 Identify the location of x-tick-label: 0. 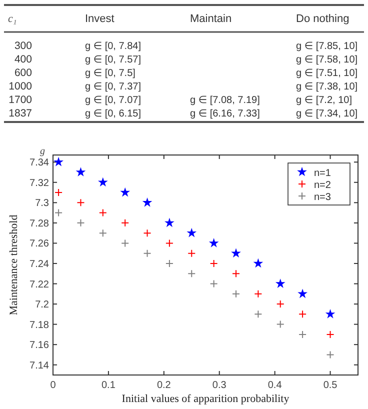
(53, 385).